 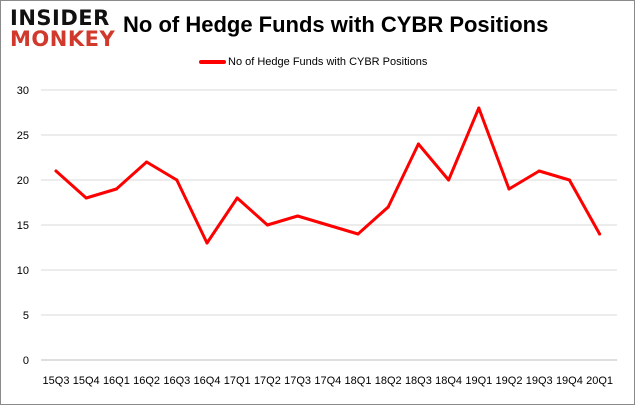 I want to click on insider-monkey-logo: INSIDER MONKEY, so click(x=62, y=29).